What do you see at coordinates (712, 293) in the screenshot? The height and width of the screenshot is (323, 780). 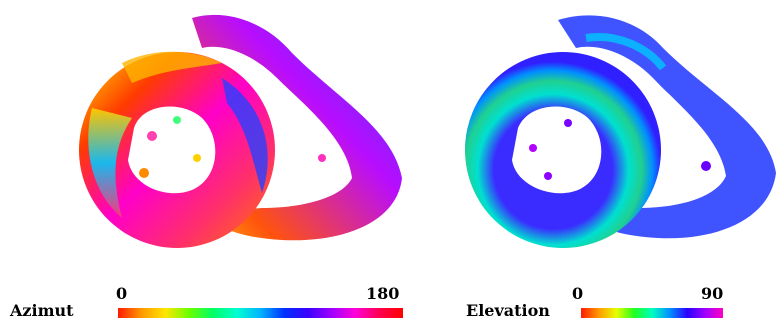 I see `elevation-max-label: 90` at bounding box center [712, 293].